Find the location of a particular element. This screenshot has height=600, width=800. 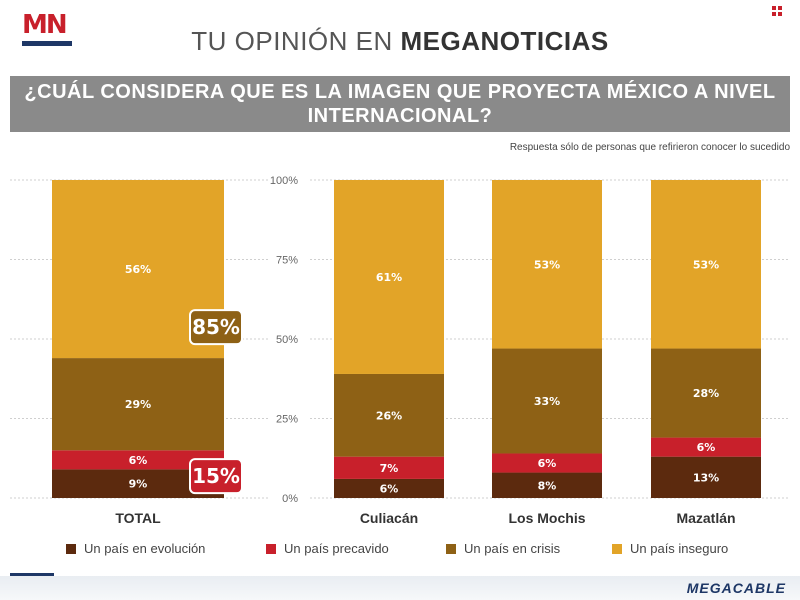

legend-label: Un país en crisis is located at coordinates (512, 548).